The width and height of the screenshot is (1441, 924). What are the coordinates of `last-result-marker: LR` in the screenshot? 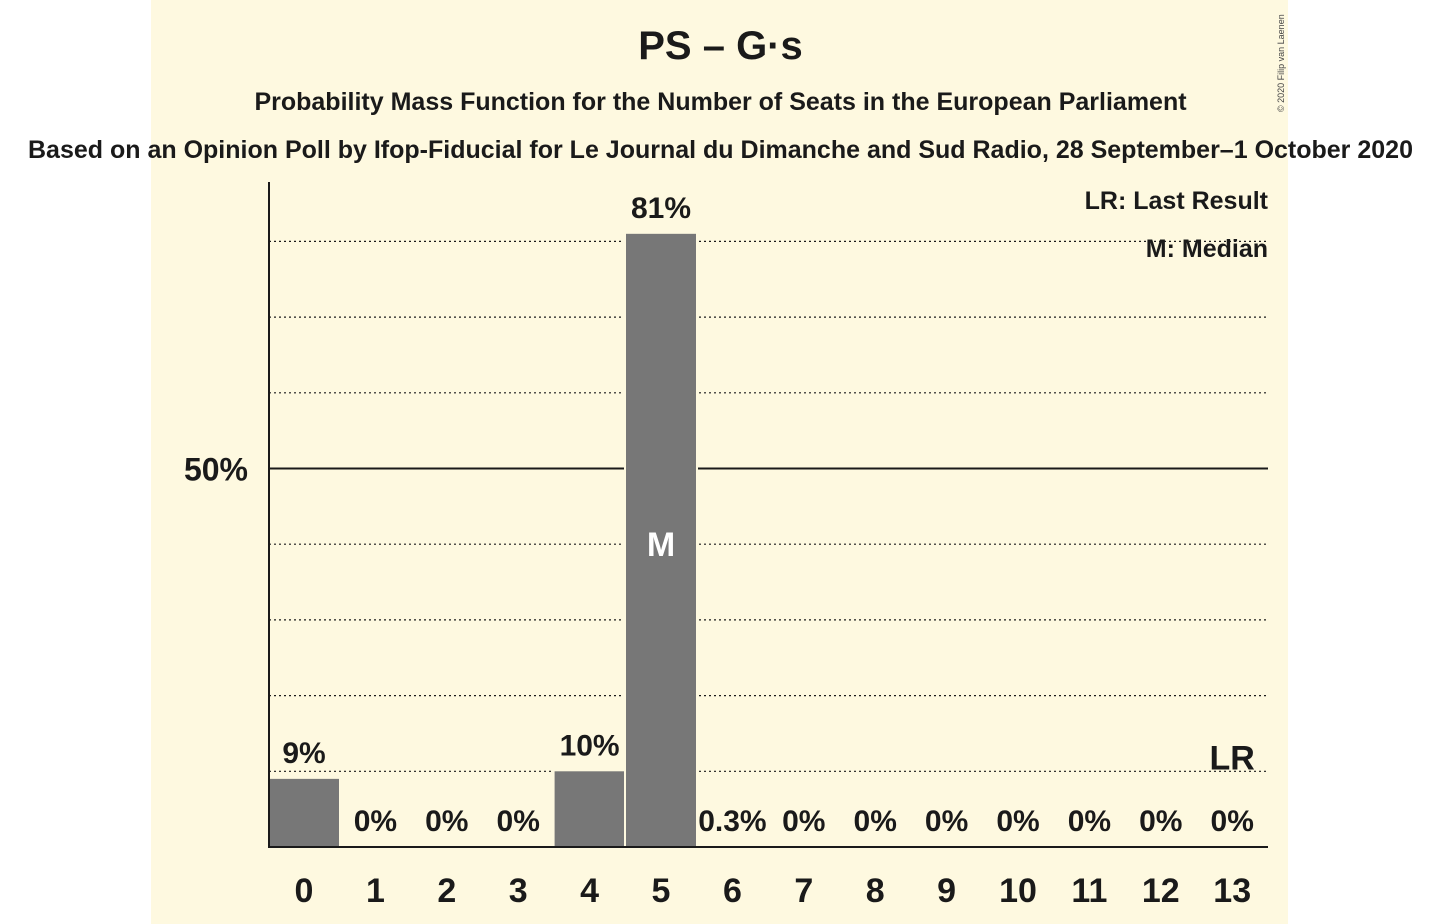 It's located at (1232, 758).